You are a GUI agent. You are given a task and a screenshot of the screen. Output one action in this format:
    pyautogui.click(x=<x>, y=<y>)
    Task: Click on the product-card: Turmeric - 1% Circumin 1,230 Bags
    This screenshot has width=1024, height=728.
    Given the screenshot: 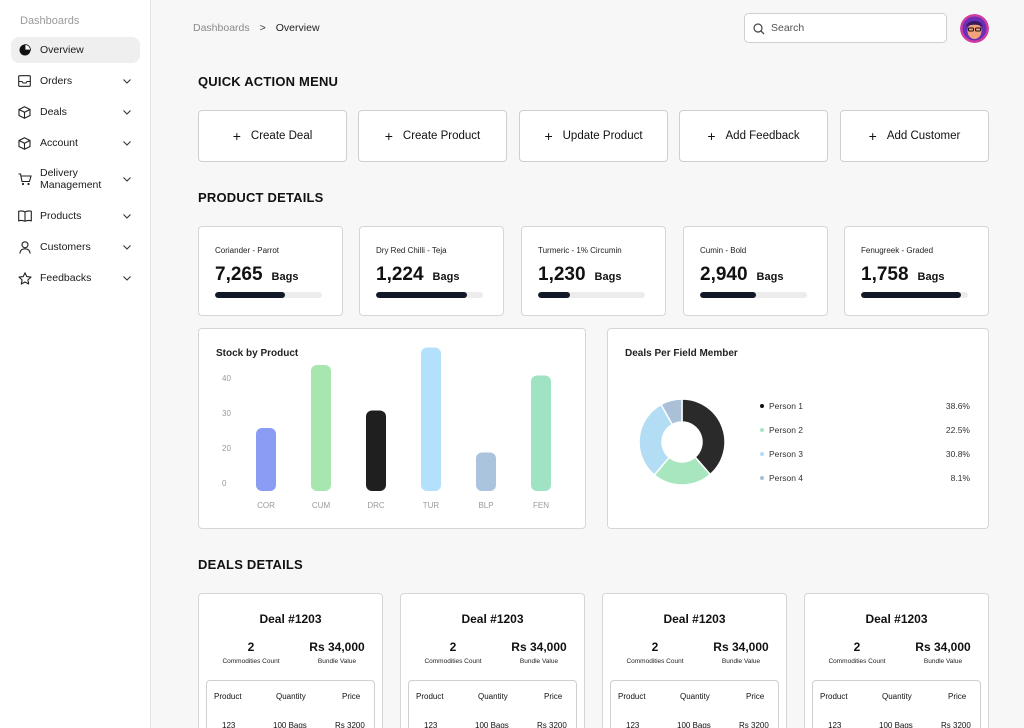 What is the action you would take?
    pyautogui.click(x=593, y=271)
    